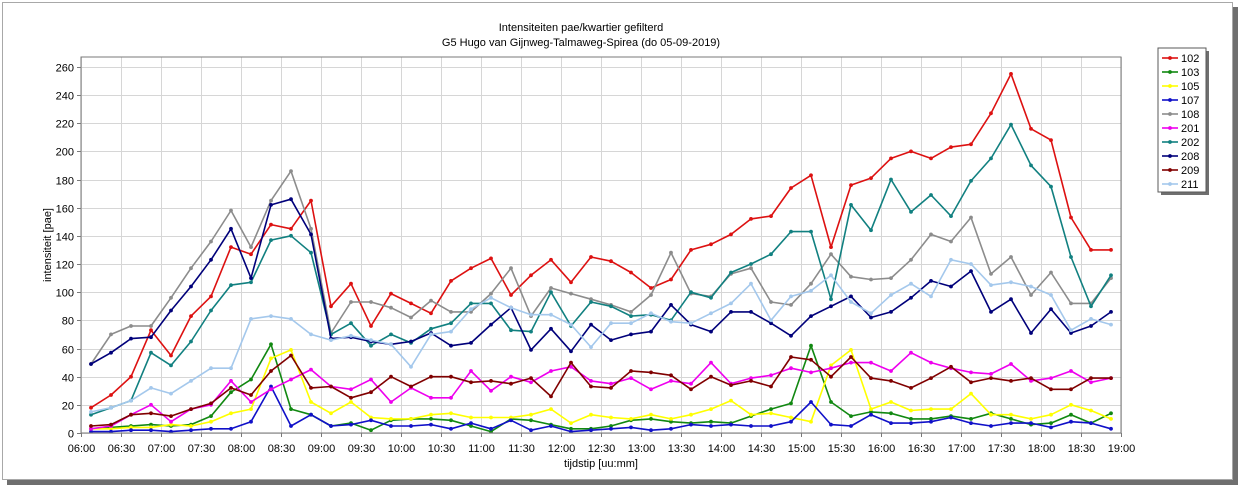 This screenshot has height=488, width=1243. What do you see at coordinates (1190, 157) in the screenshot?
I see `legend-label: 208` at bounding box center [1190, 157].